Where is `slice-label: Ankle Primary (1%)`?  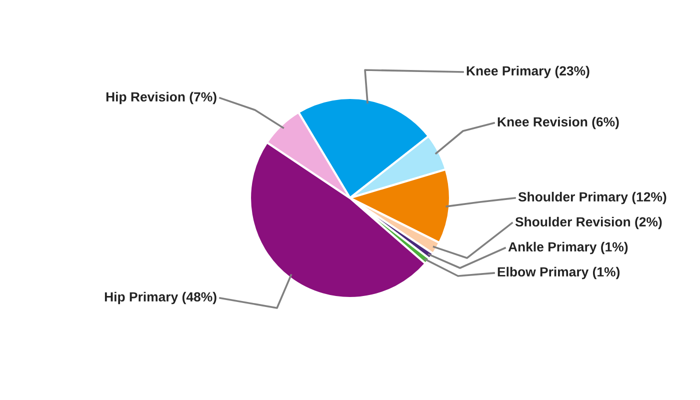
slice-label: Ankle Primary (1%) is located at coordinates (568, 248).